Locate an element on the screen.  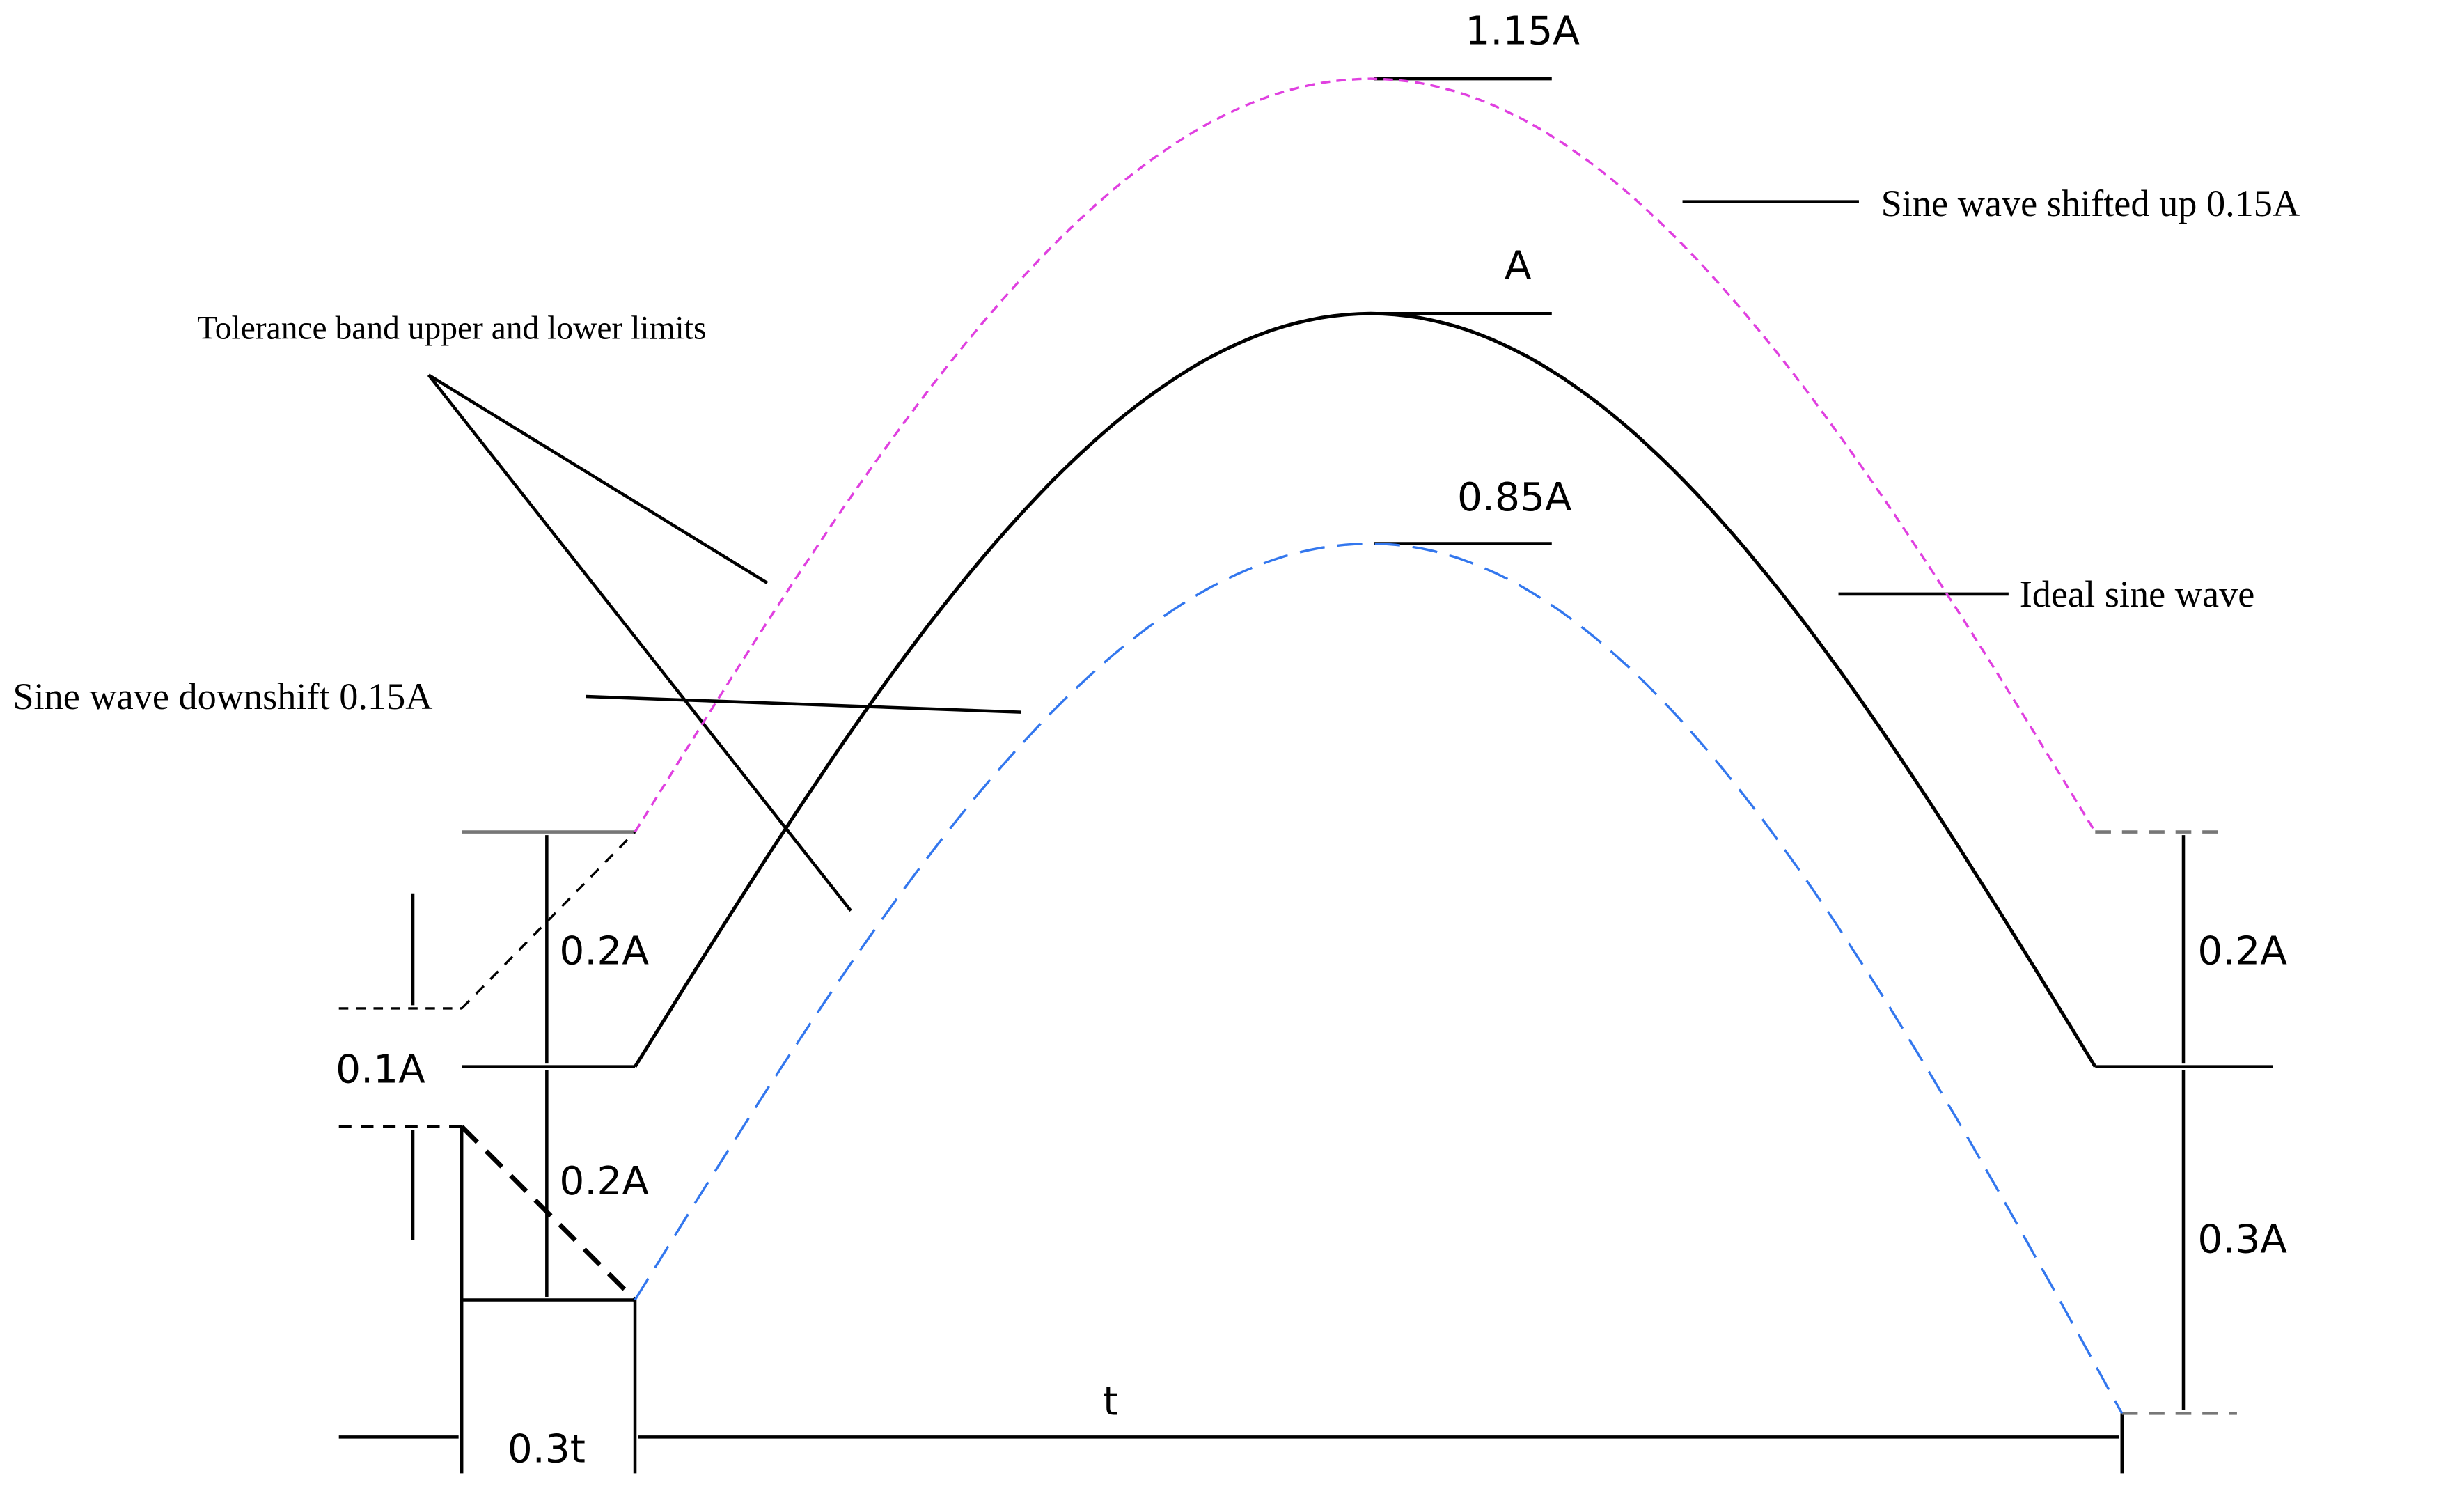
label: Tolerance band upper and lower limits is located at coordinates (451, 328).